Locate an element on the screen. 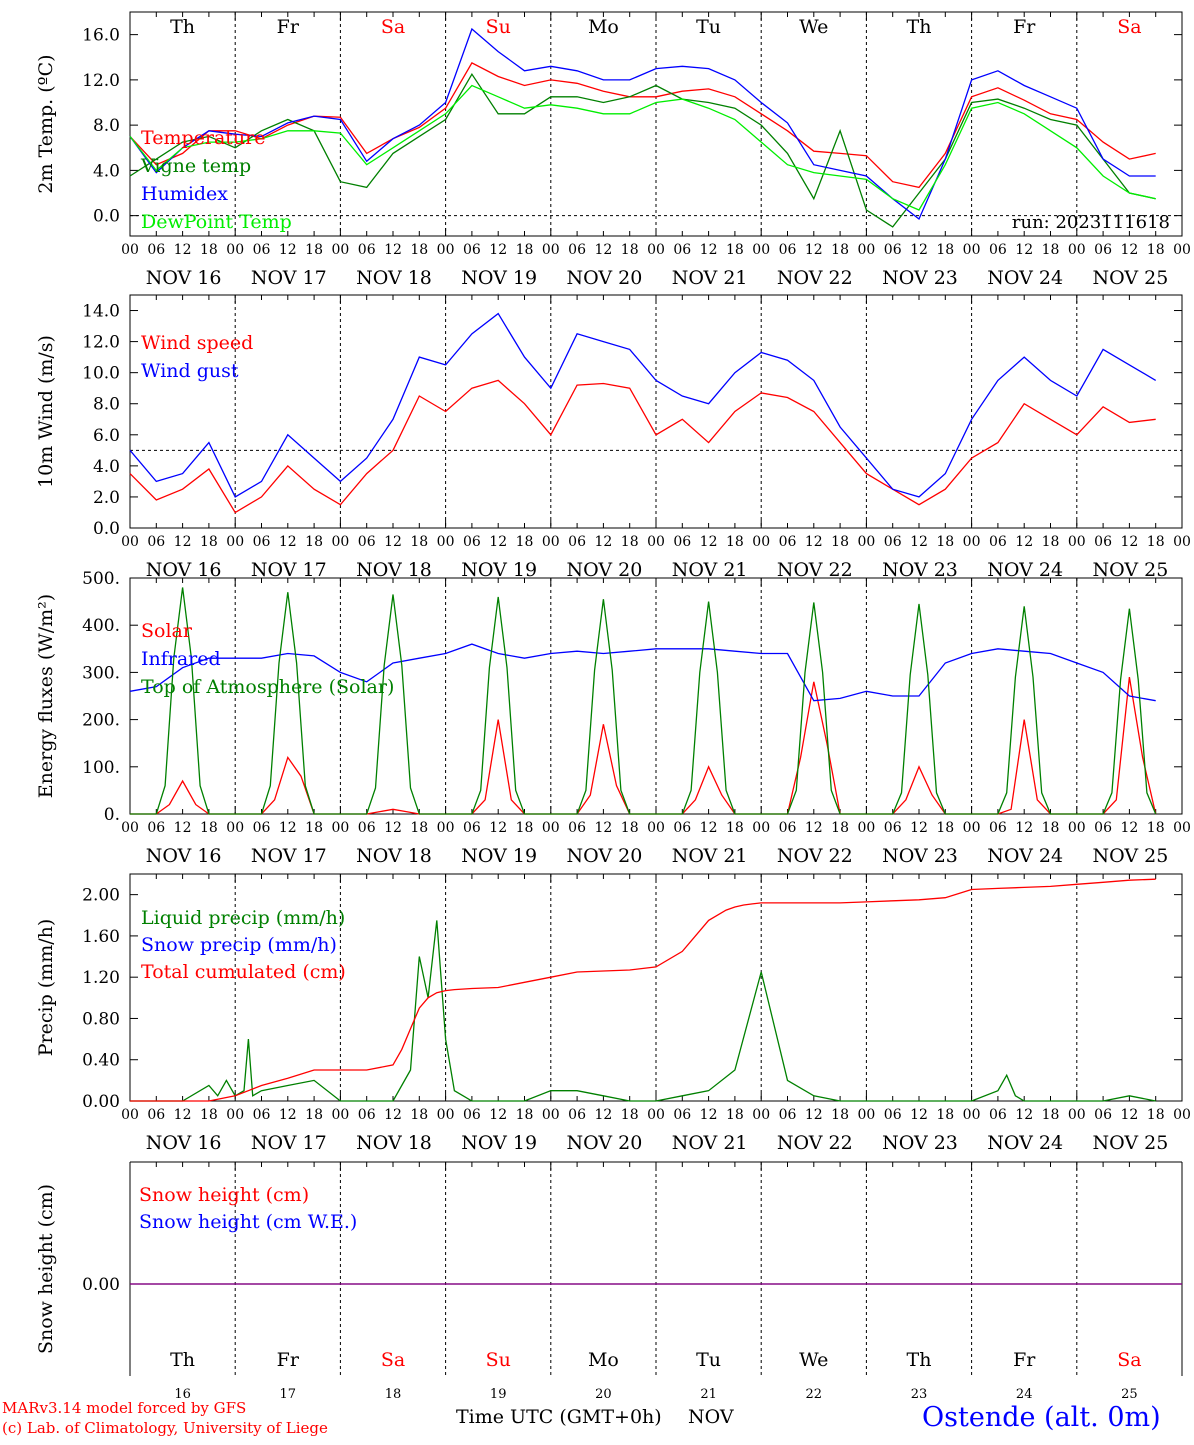 The image size is (1194, 1445). y-tick-label: 0.40 is located at coordinates (101, 1061).